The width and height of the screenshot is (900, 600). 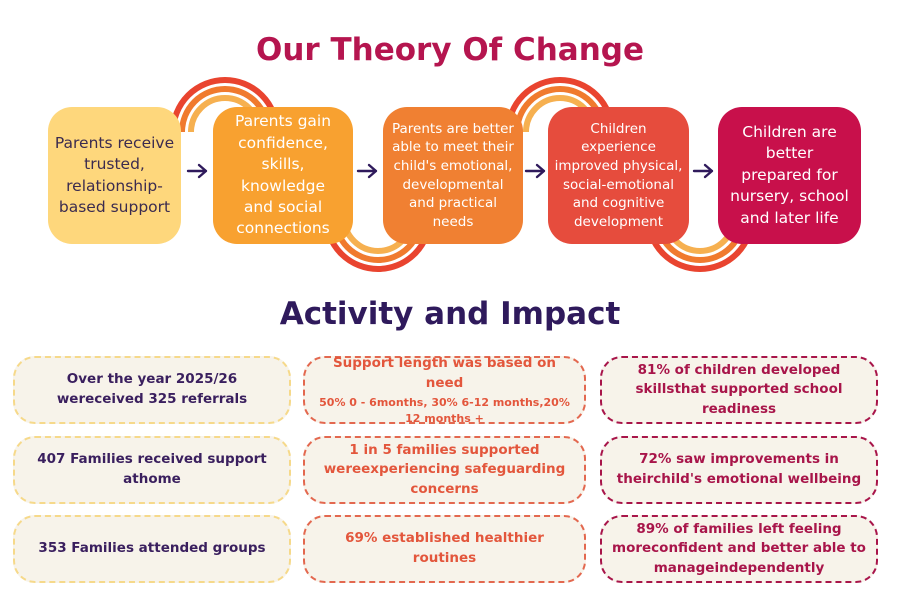 What do you see at coordinates (114, 164) in the screenshot?
I see `text-line: trusted,` at bounding box center [114, 164].